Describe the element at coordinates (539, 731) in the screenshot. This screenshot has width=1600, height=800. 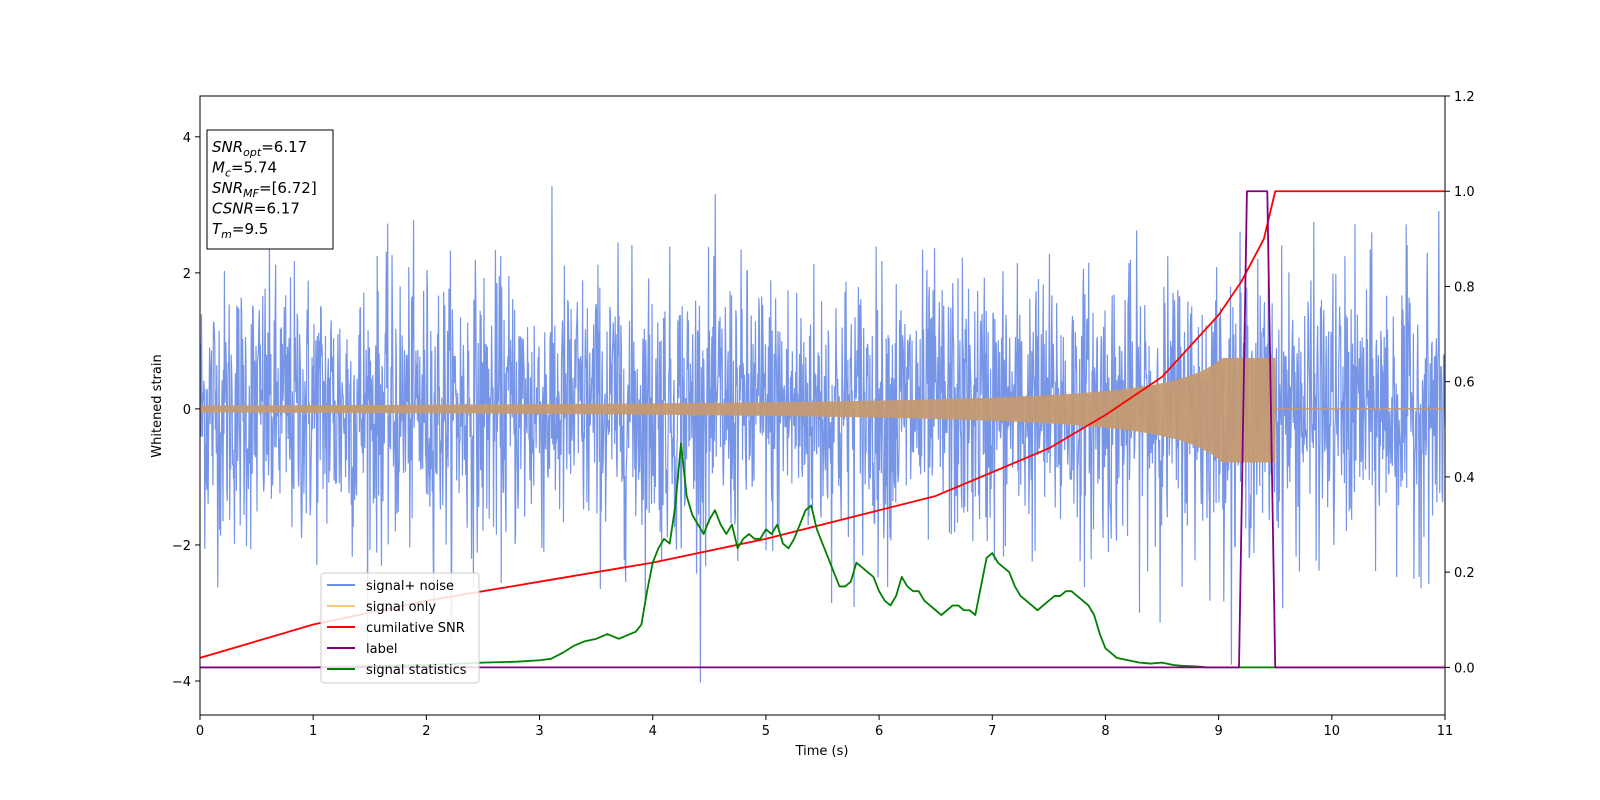
I see `x-tick-label: 3` at that location.